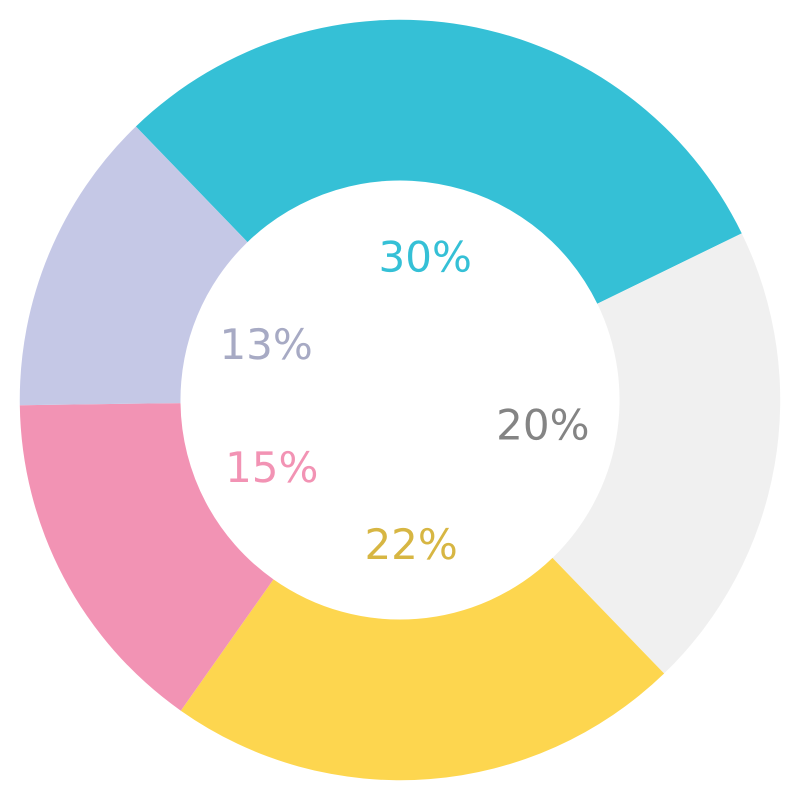  I want to click on data-label: 20%, so click(543, 425).